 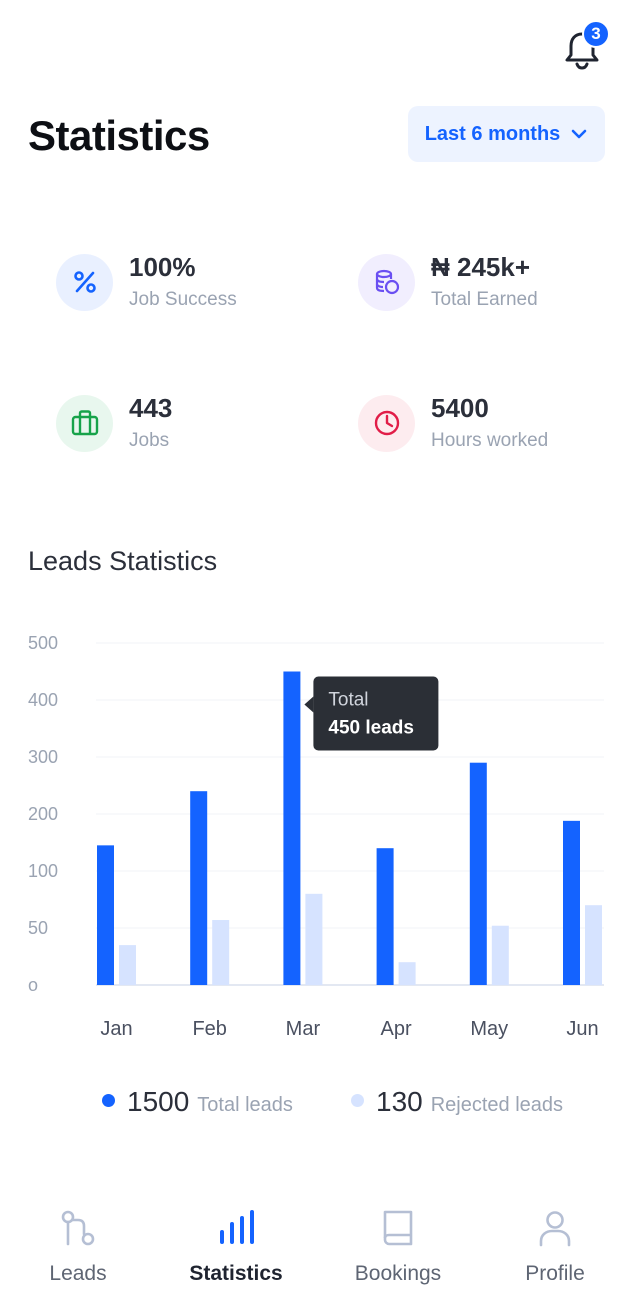 I want to click on legend-total-label: Total leads, so click(x=245, y=1105).